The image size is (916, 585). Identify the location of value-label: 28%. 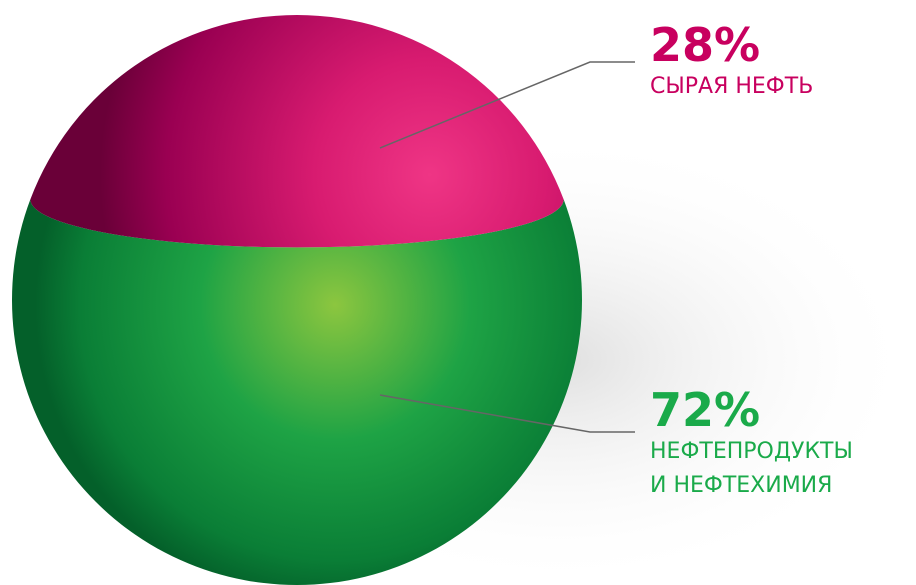
(705, 45).